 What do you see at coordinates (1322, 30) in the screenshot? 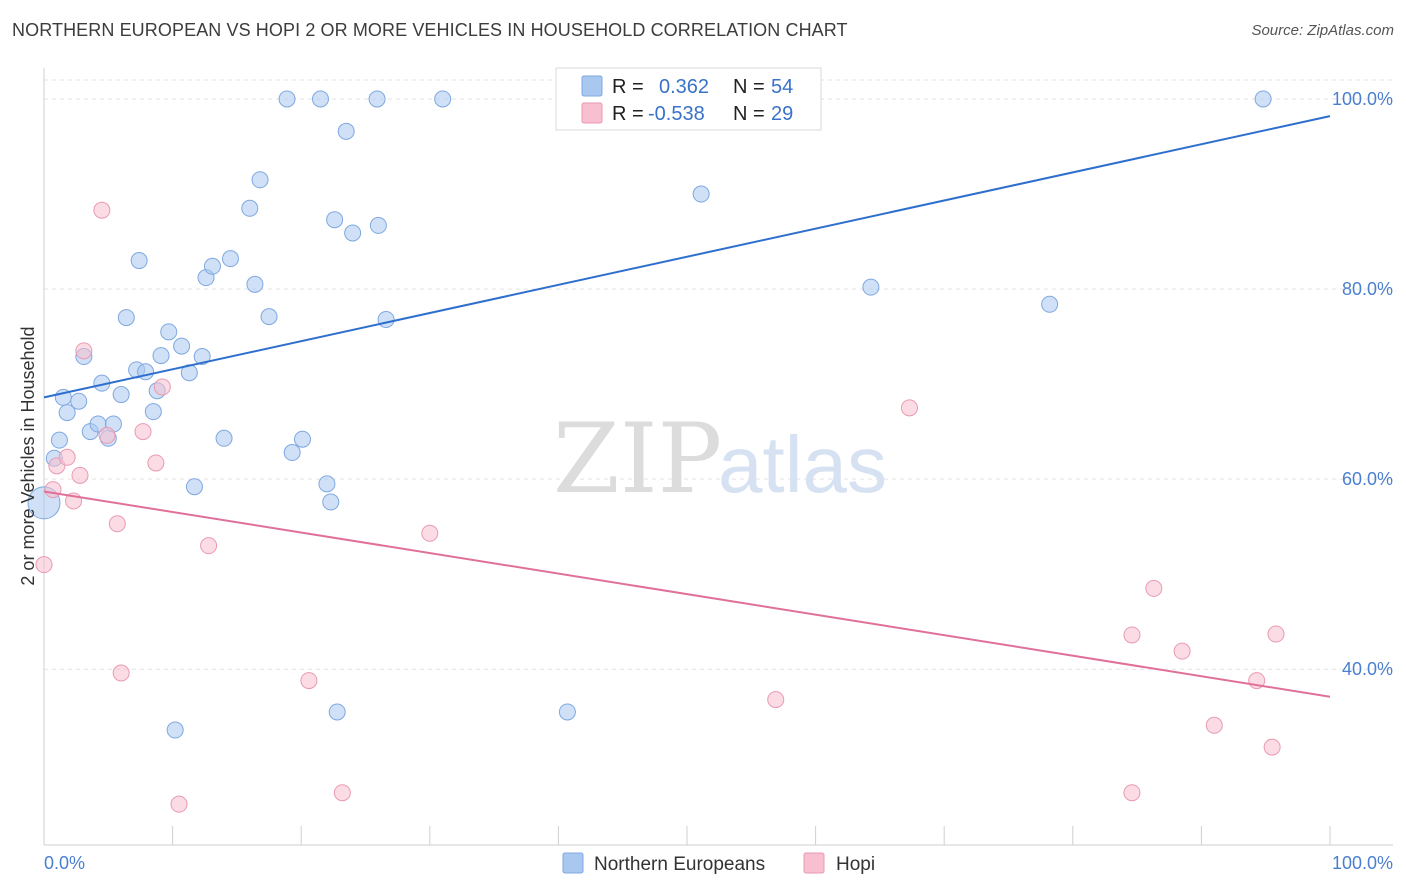
I see `source-label: Source: ZipAtlas.com` at bounding box center [1322, 30].